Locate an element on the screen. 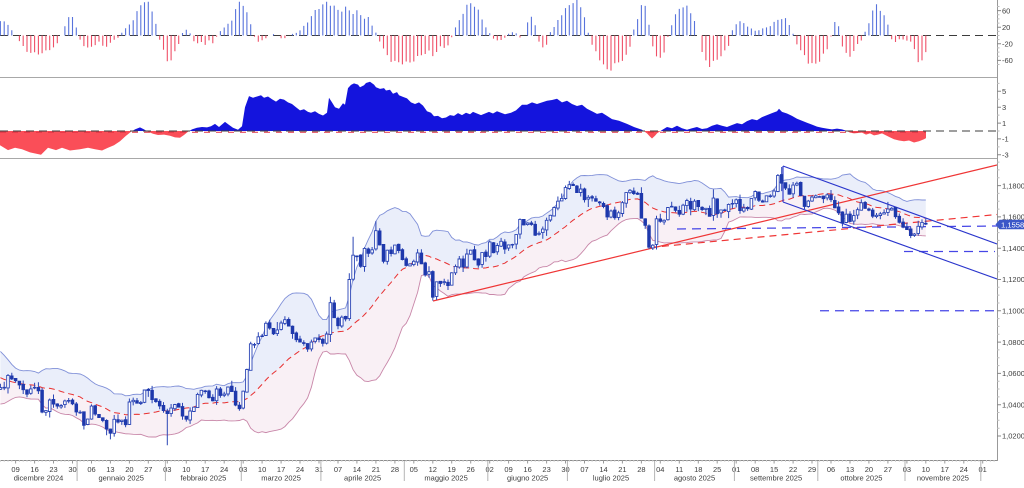  svg-text: 08 is located at coordinates (755, 469).